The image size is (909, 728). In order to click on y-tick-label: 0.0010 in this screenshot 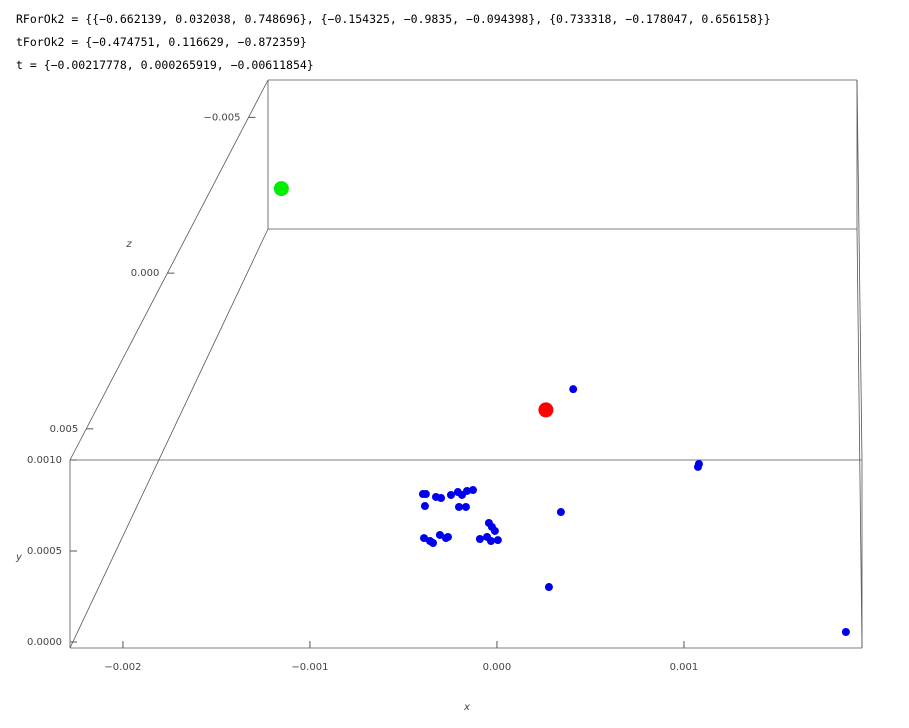, I will do `click(44, 460)`.